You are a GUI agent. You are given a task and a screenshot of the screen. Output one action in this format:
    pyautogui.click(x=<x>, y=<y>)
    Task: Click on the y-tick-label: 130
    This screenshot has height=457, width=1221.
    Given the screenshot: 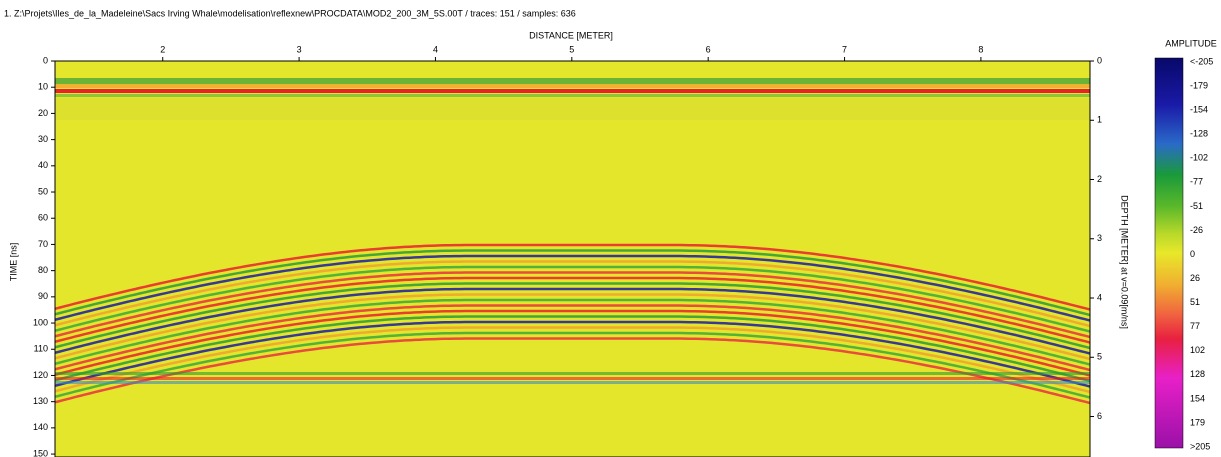 What is the action you would take?
    pyautogui.click(x=40, y=401)
    